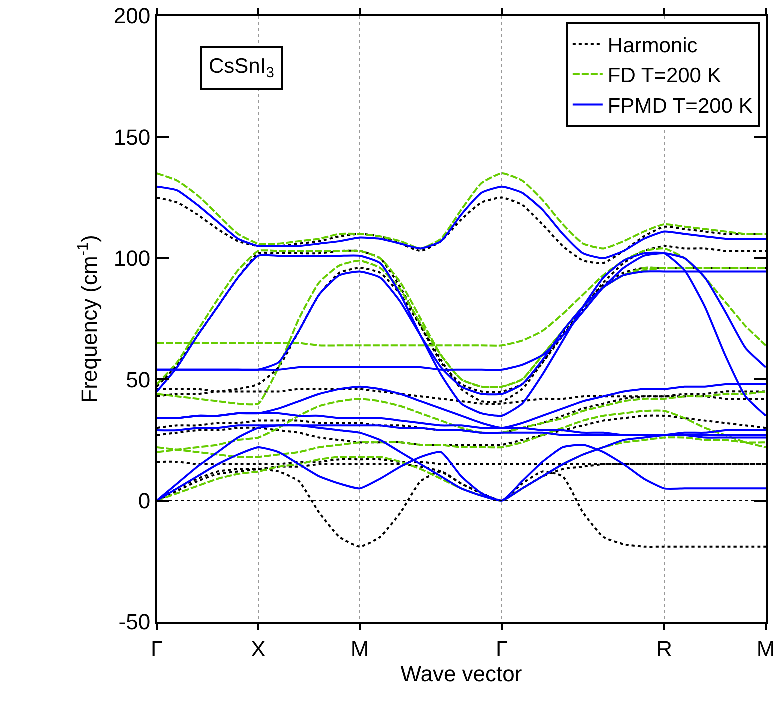  Describe the element at coordinates (665, 76) in the screenshot. I see `legend-label: FD T=200 K` at that location.